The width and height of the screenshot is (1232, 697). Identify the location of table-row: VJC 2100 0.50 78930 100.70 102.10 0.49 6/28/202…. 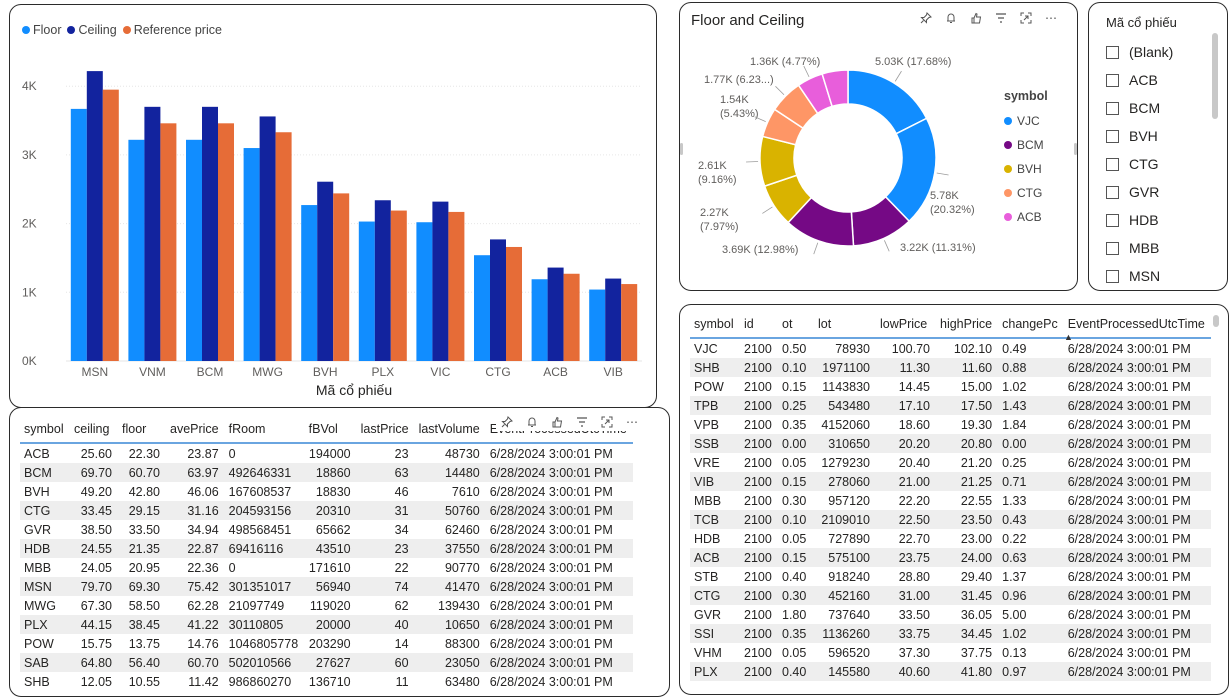
(950, 348).